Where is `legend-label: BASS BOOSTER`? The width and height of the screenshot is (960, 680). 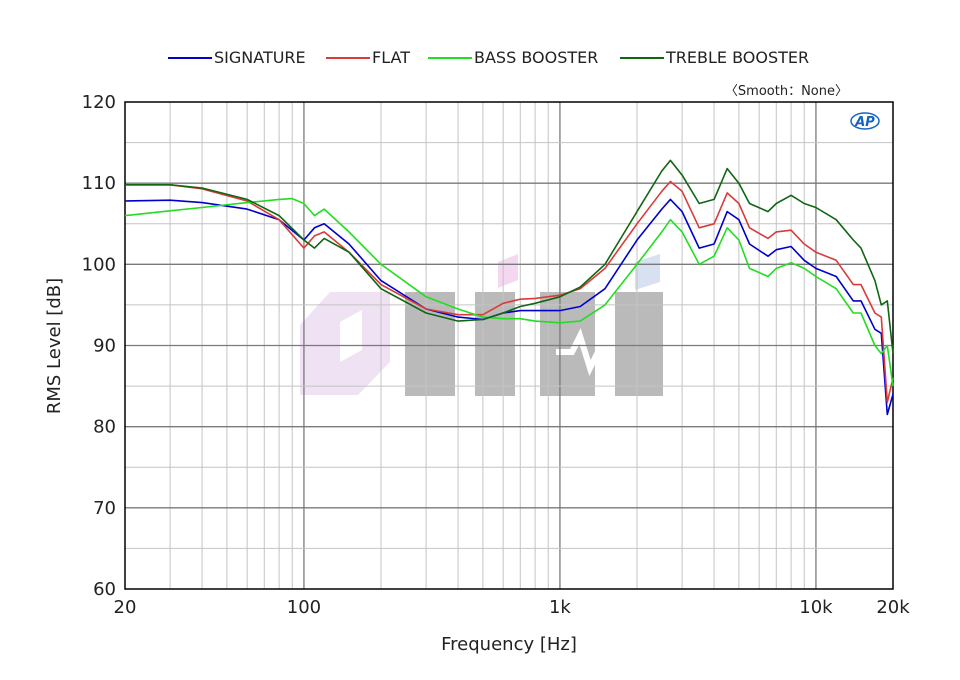
legend-label: BASS BOOSTER is located at coordinates (536, 57).